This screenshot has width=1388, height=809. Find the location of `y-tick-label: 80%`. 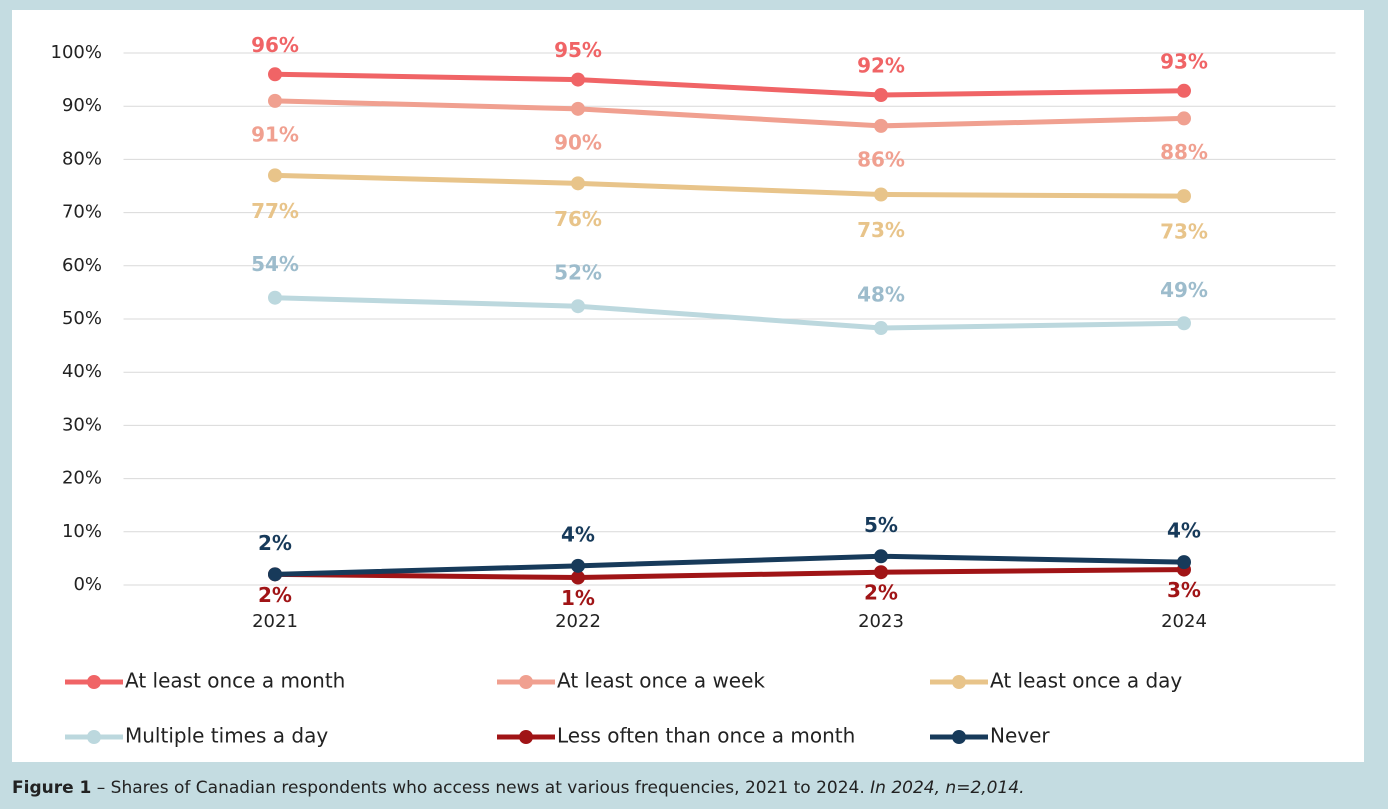

y-tick-label: 80% is located at coordinates (82, 158).